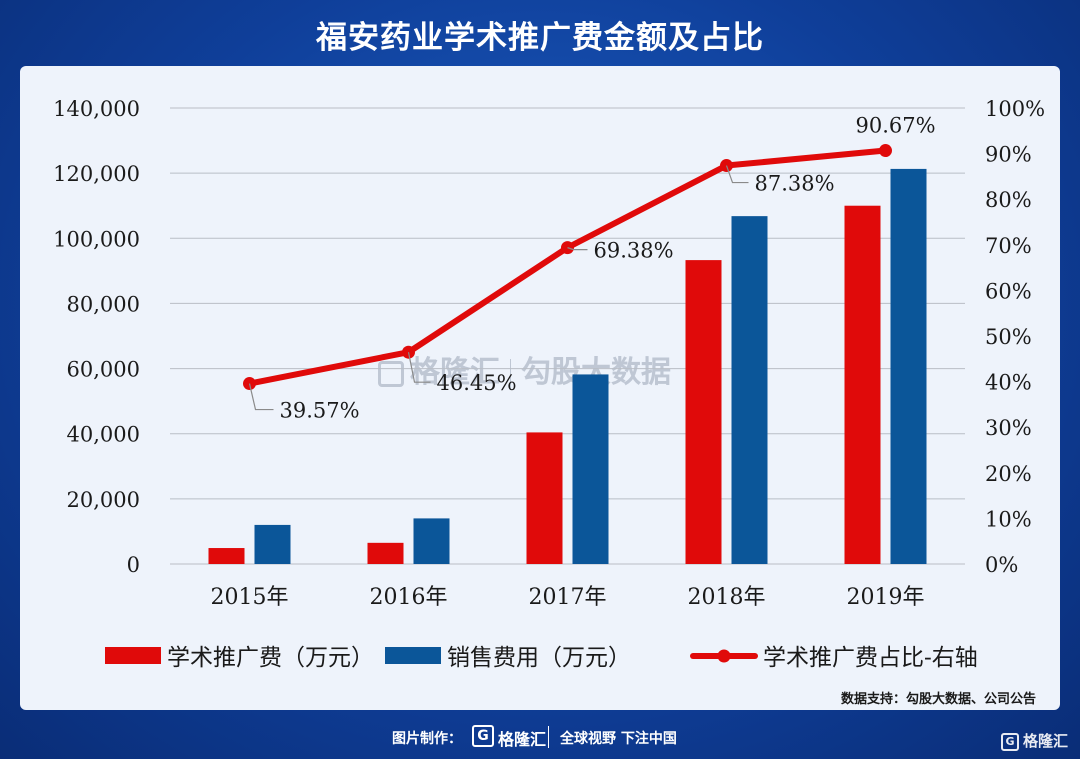 This screenshot has width=1080, height=759. I want to click on y-right-tick-label: 70%, so click(1008, 246).